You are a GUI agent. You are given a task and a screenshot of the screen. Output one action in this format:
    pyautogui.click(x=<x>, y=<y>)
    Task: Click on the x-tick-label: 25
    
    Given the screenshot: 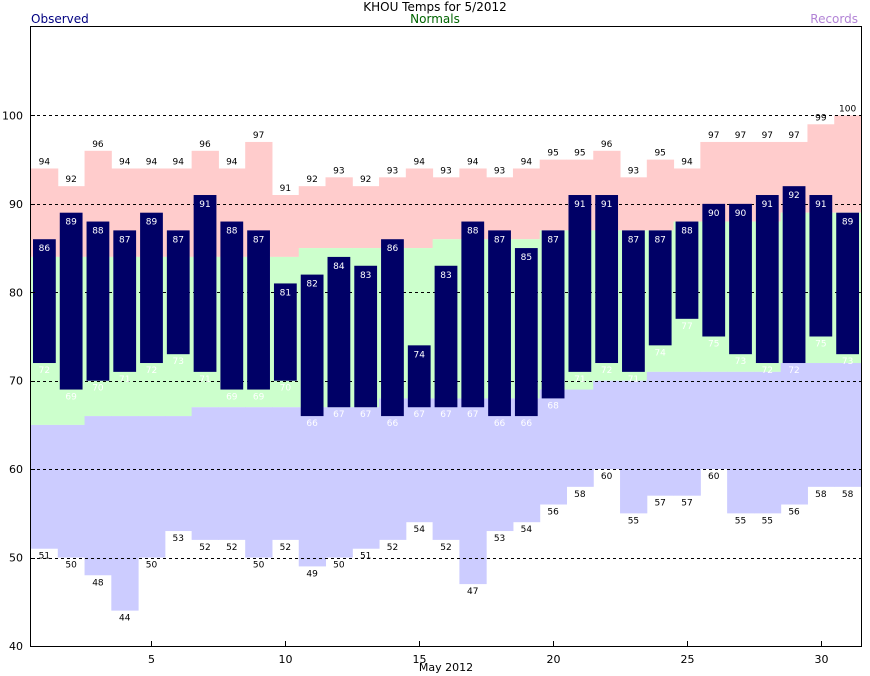 What is the action you would take?
    pyautogui.click(x=688, y=659)
    